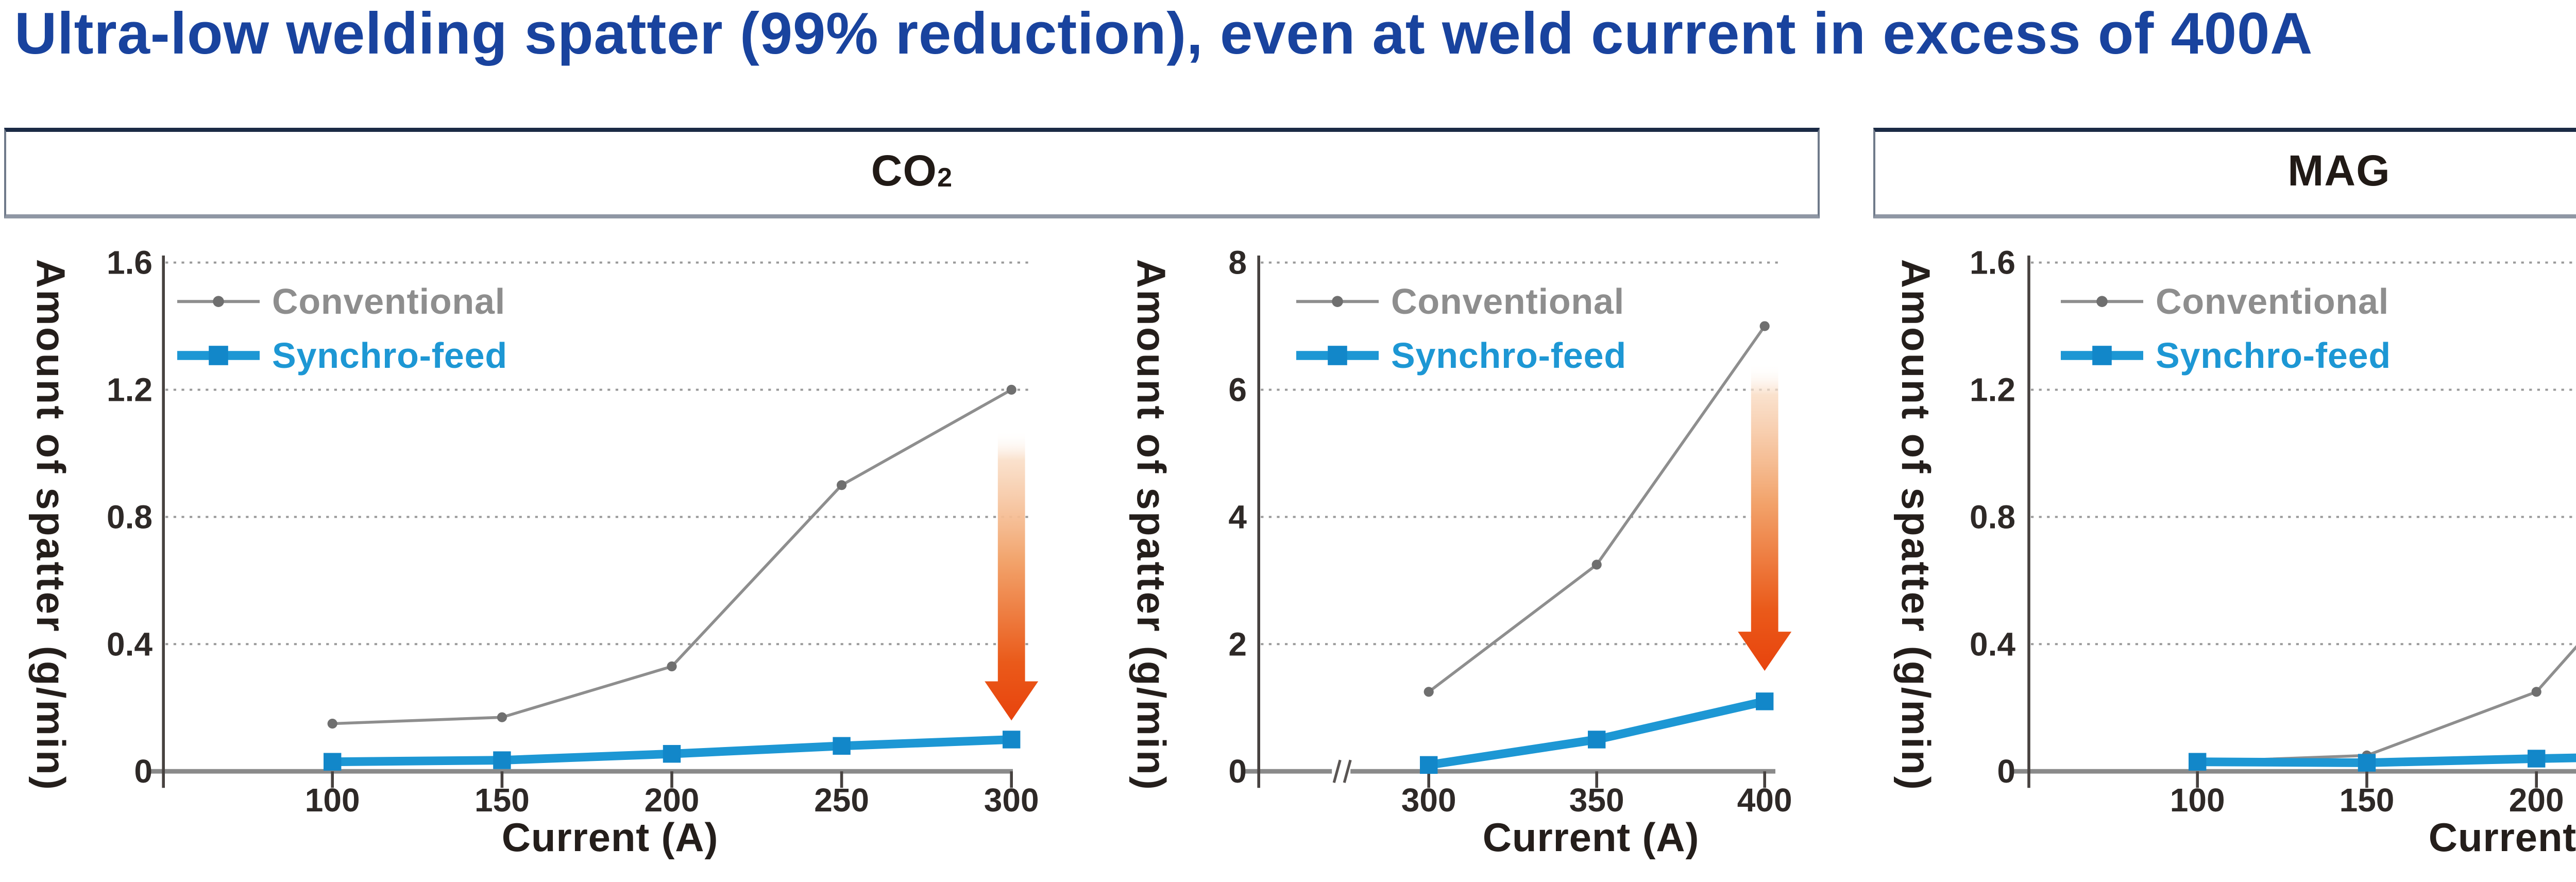  Describe the element at coordinates (1764, 800) in the screenshot. I see `x-tick-label: 400` at that location.